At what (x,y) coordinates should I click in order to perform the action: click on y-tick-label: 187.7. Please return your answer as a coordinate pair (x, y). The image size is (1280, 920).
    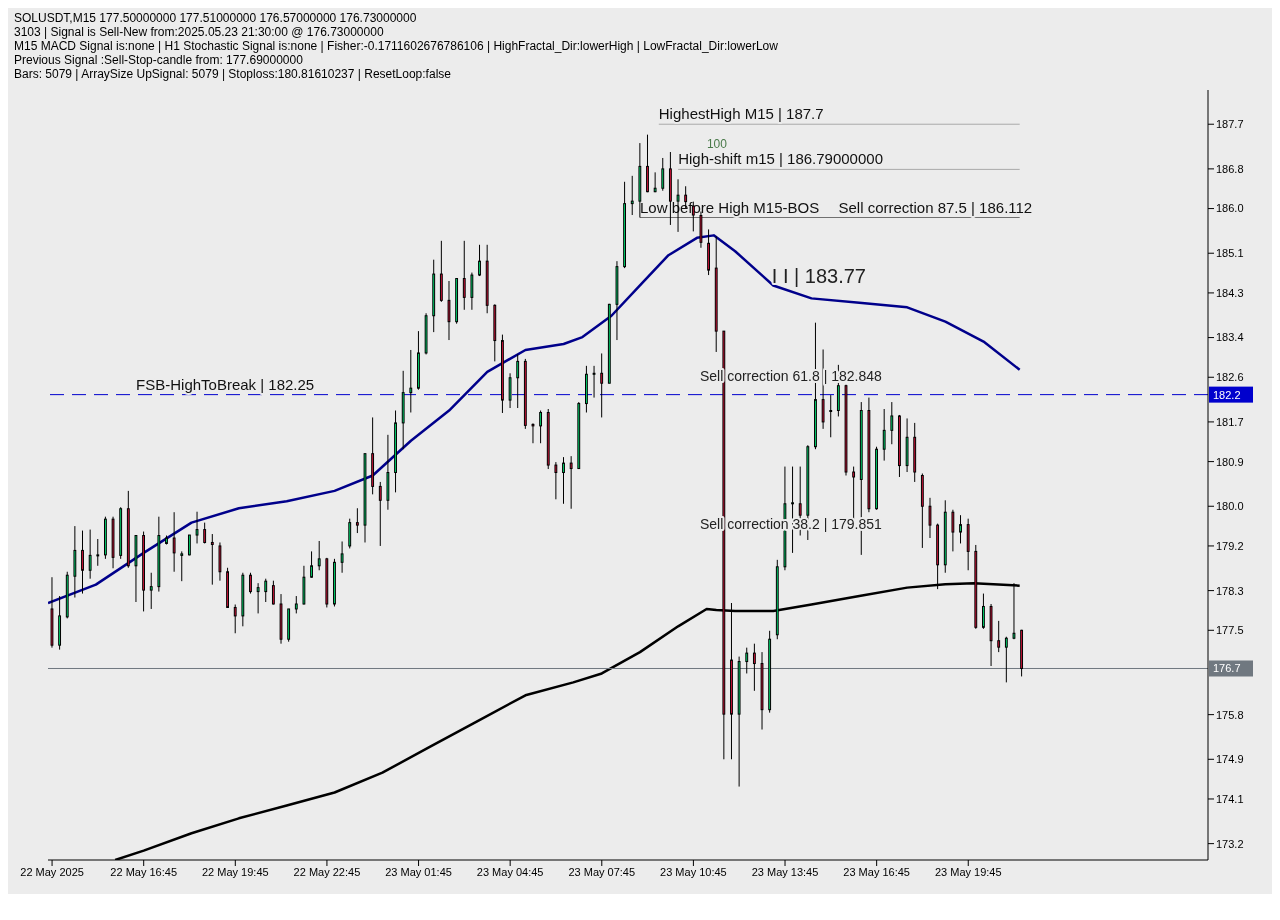
    Looking at the image, I should click on (1230, 124).